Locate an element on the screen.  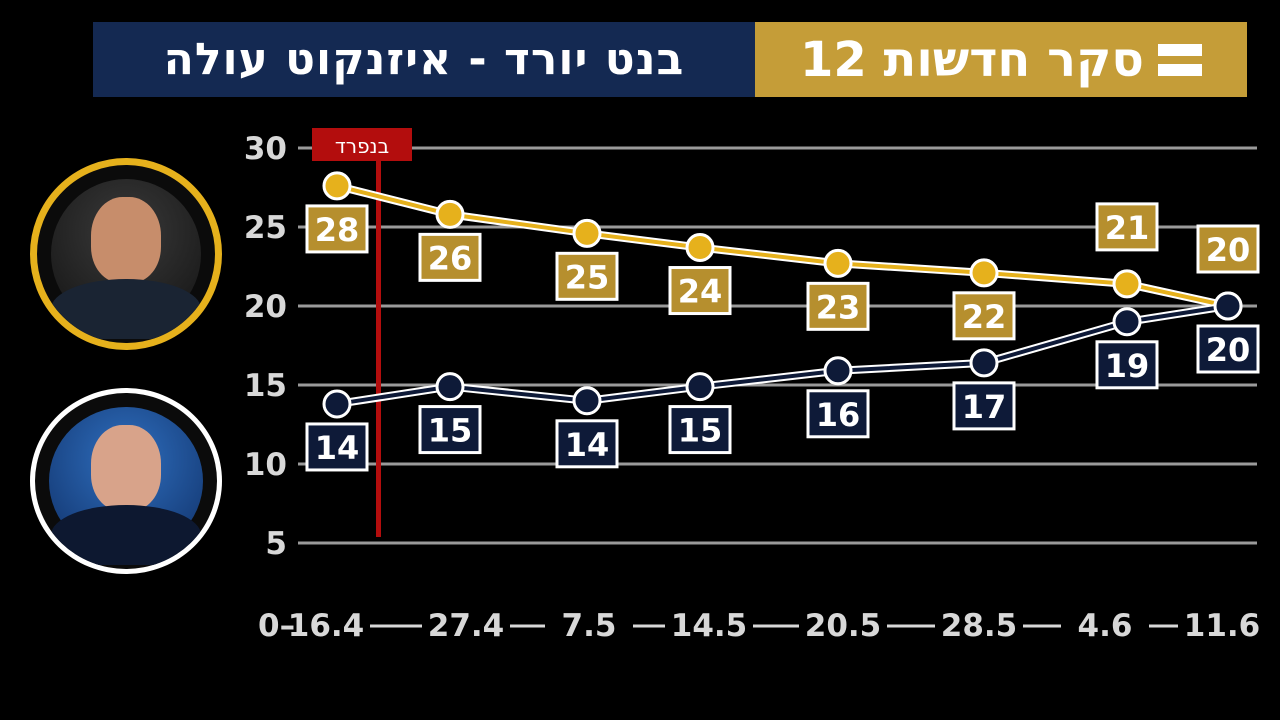
eisenkot-value-label: 20 is located at coordinates (1228, 350).